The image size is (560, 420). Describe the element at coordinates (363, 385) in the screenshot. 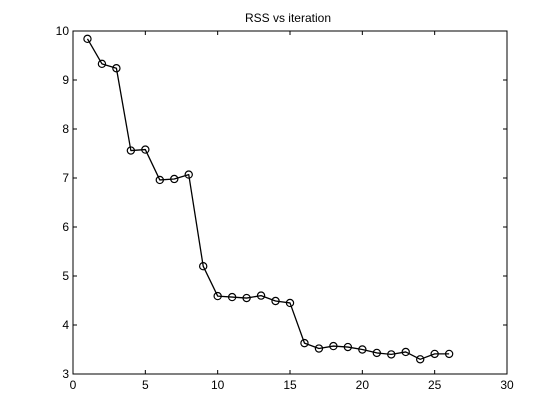

I see `x-tick-label: 20` at that location.